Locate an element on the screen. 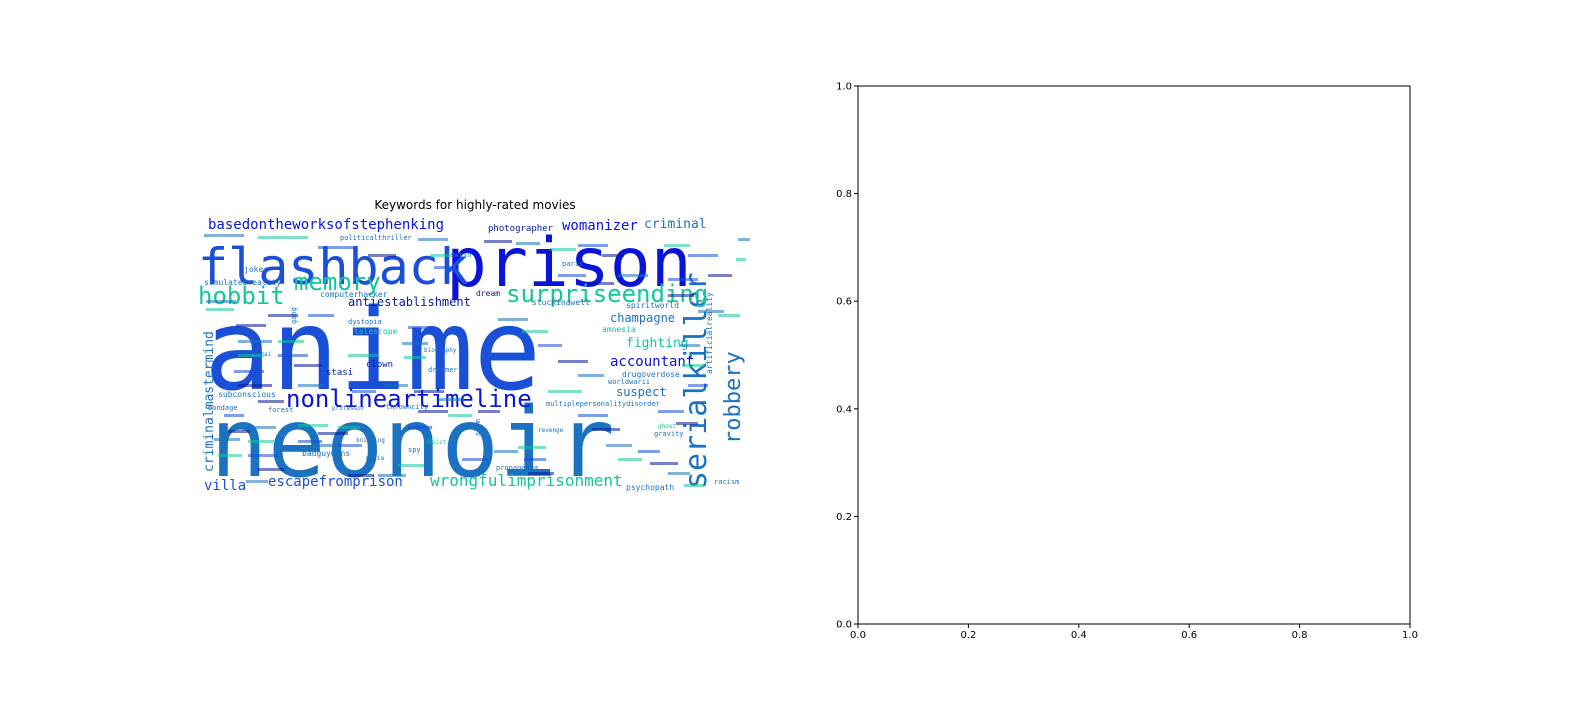  wordcloud-word: anime is located at coordinates (372, 351).